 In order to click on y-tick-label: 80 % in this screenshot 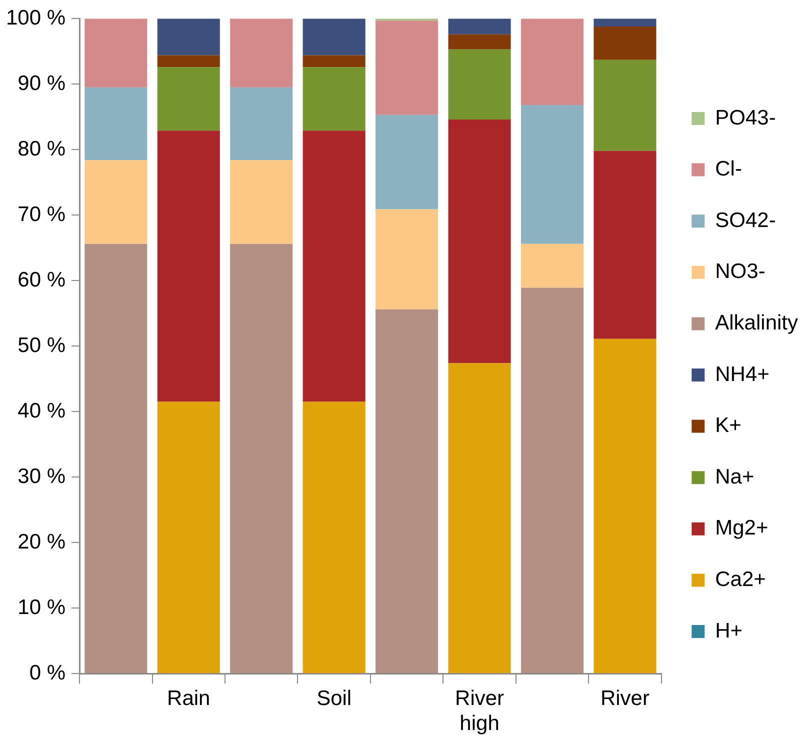, I will do `click(42, 148)`.